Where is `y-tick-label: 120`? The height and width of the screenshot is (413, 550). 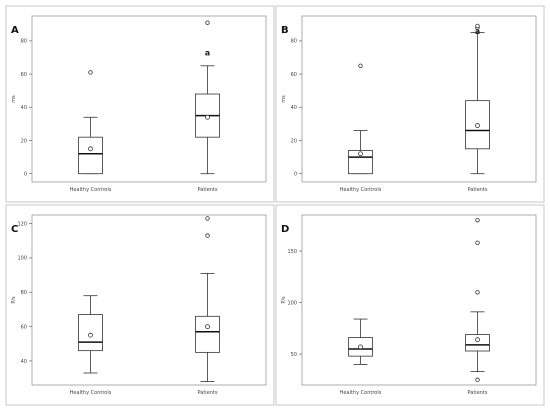 y-tick-label: 120 is located at coordinates (22, 224).